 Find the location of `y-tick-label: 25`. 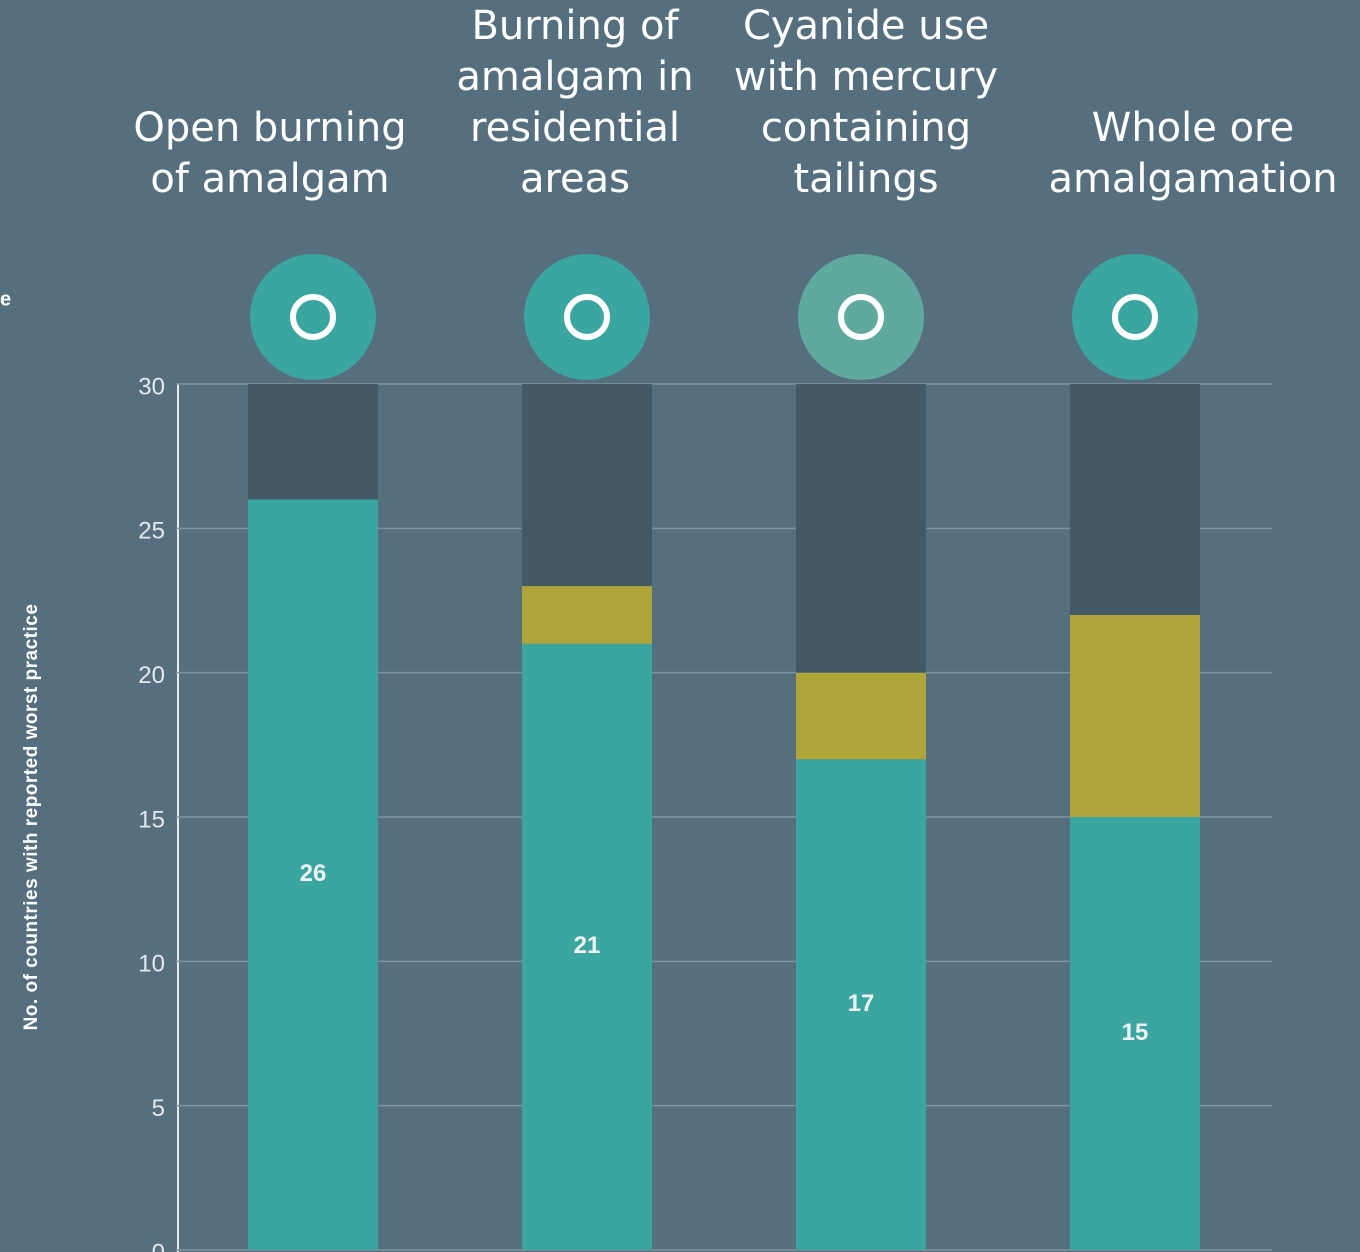

y-tick-label: 25 is located at coordinates (151, 531).